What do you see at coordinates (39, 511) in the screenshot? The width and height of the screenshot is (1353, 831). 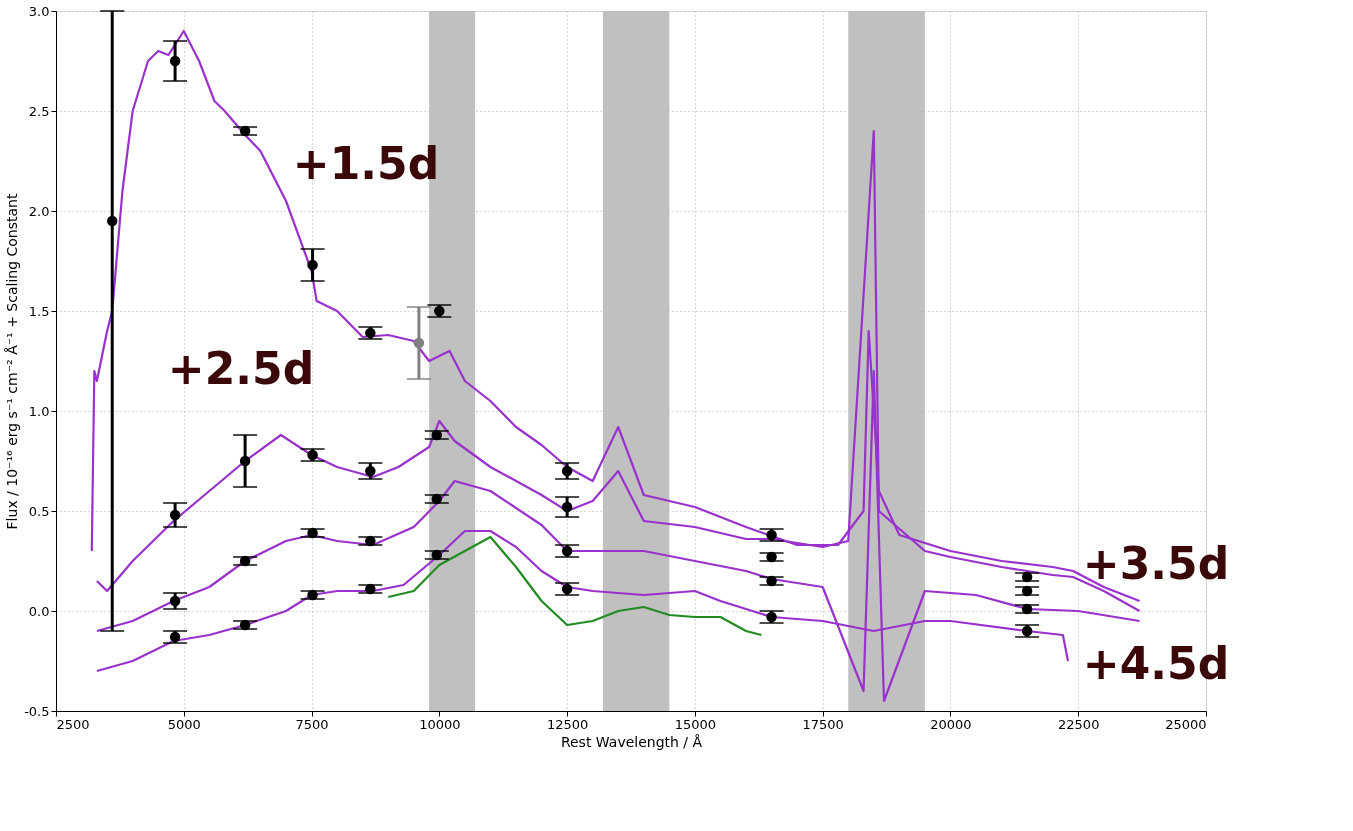 I see `y-tick-label: 0.5` at bounding box center [39, 511].